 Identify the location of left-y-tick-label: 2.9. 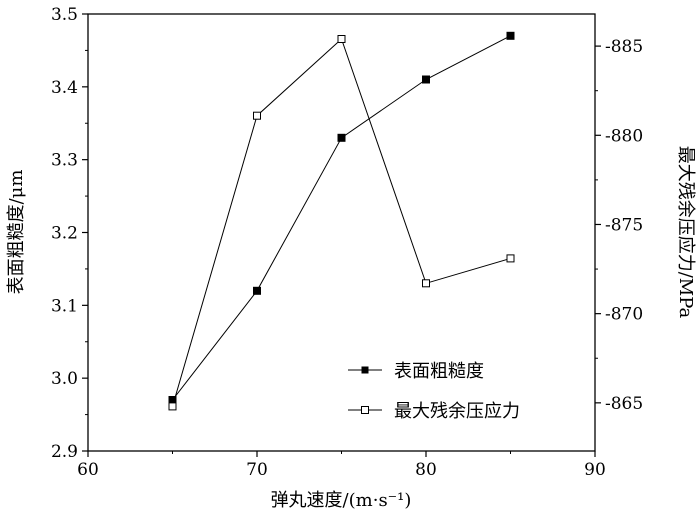
(64, 452).